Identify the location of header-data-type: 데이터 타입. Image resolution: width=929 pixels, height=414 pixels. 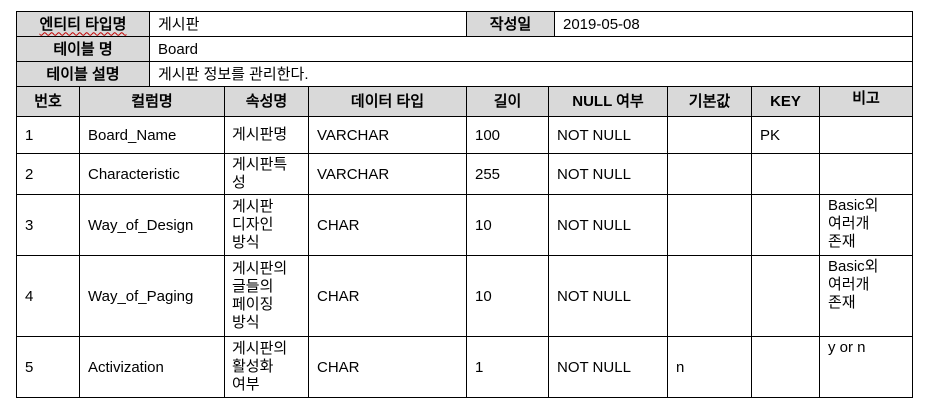
(387, 101).